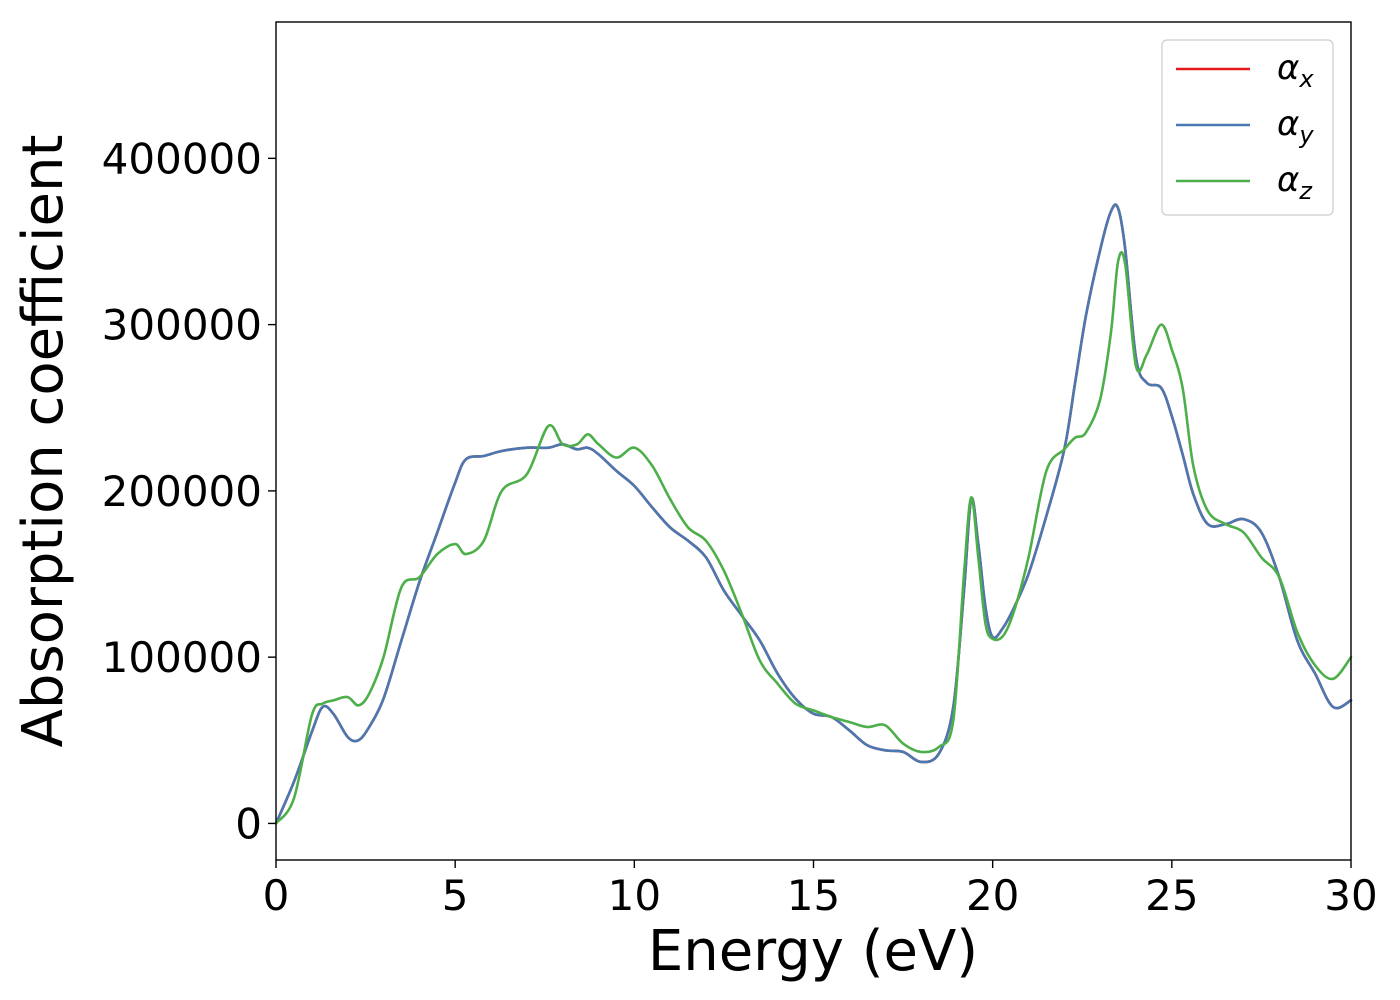 The image size is (1400, 1000). What do you see at coordinates (1247, 127) in the screenshot?
I see `legend-box` at bounding box center [1247, 127].